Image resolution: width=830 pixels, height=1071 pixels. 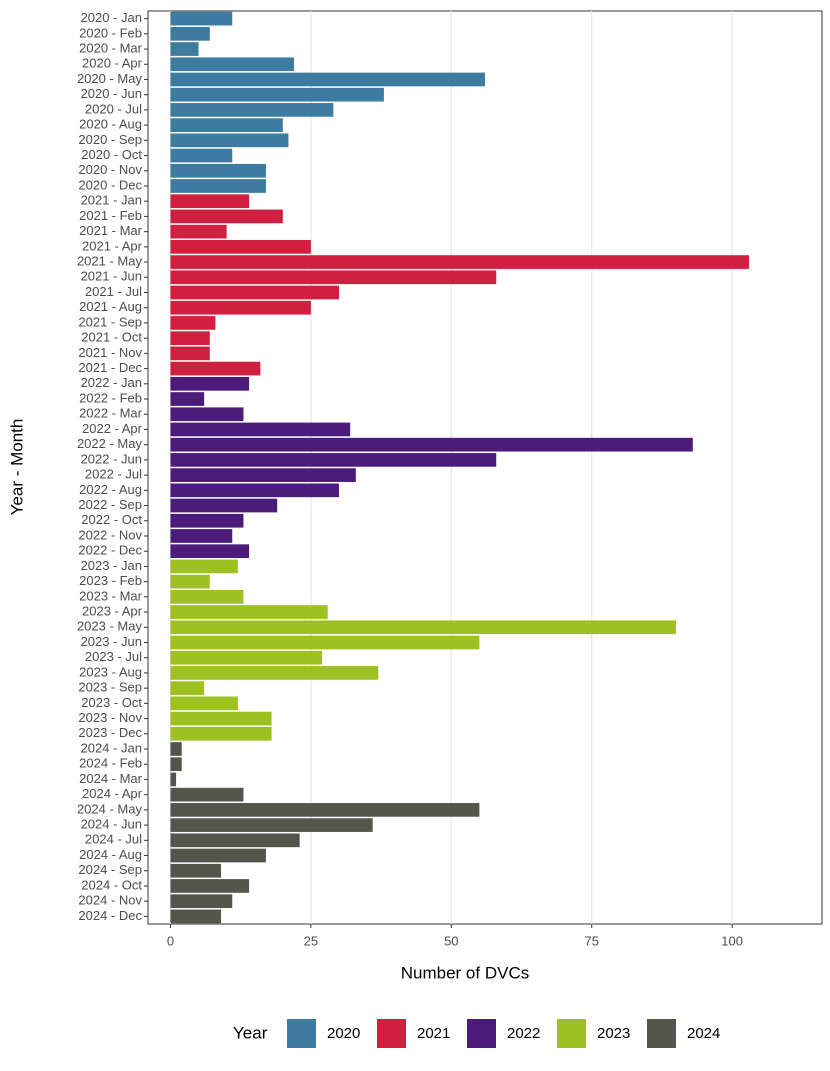 I want to click on y-tick-label: 2020 - Oct, so click(x=111, y=154).